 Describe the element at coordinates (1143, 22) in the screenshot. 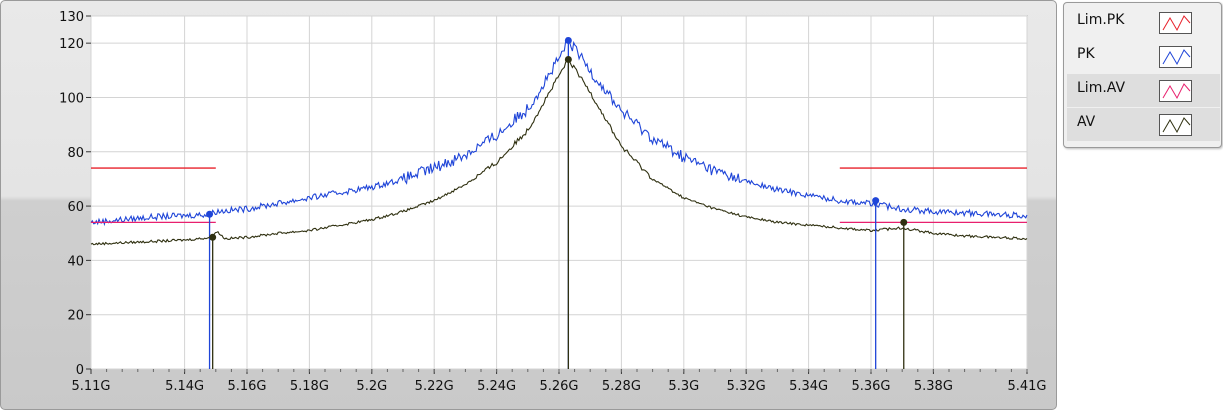

I see `legend-item-lim-pk: Lim.PK` at that location.